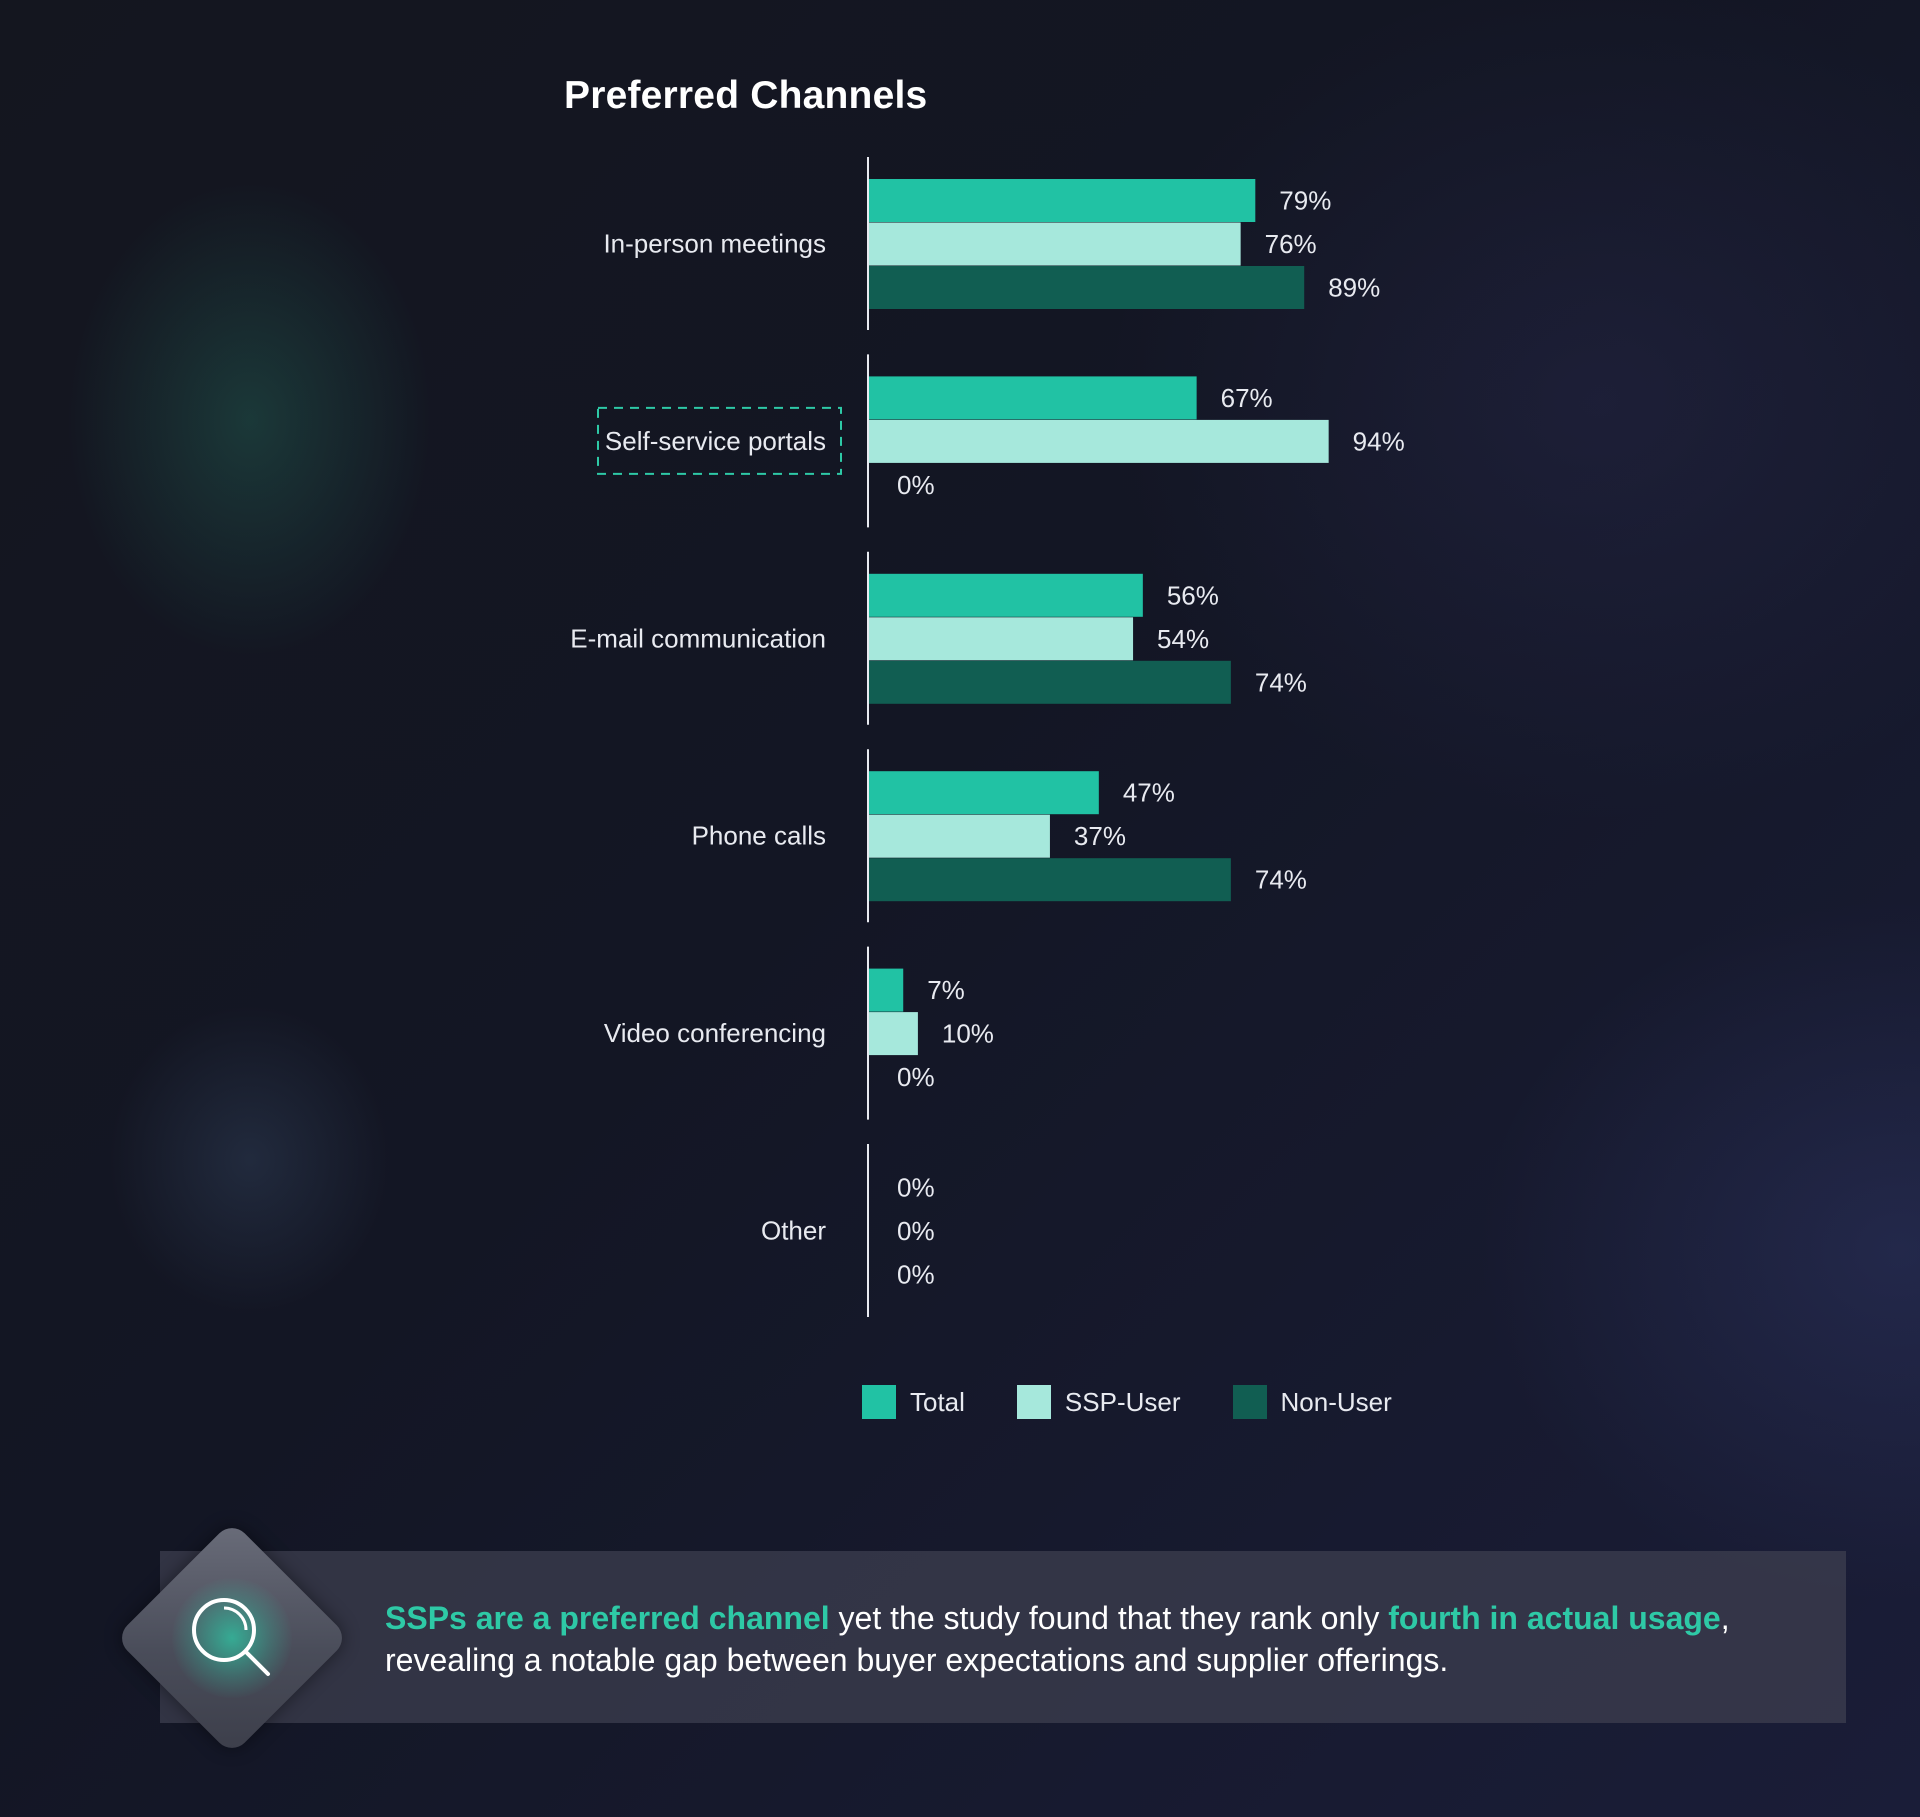 Image resolution: width=1920 pixels, height=1817 pixels. I want to click on value-label-phone-calls-total: 47%, so click(1149, 793).